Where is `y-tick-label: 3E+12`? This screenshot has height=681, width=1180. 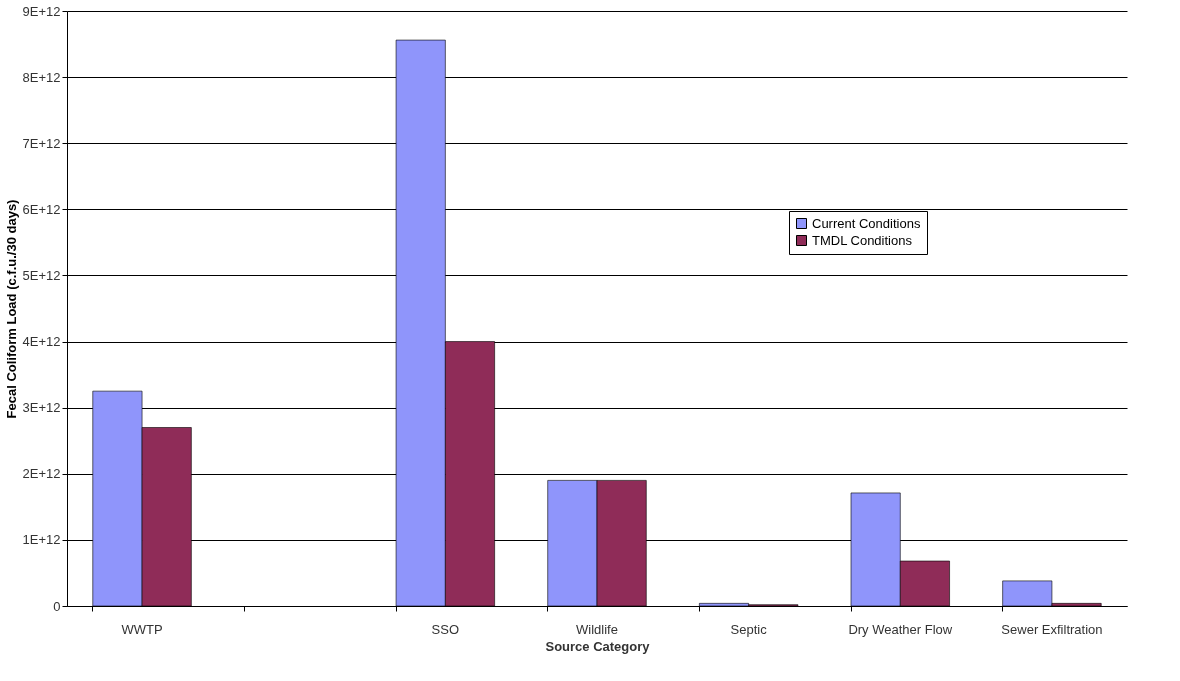
y-tick-label: 3E+12 is located at coordinates (41, 408).